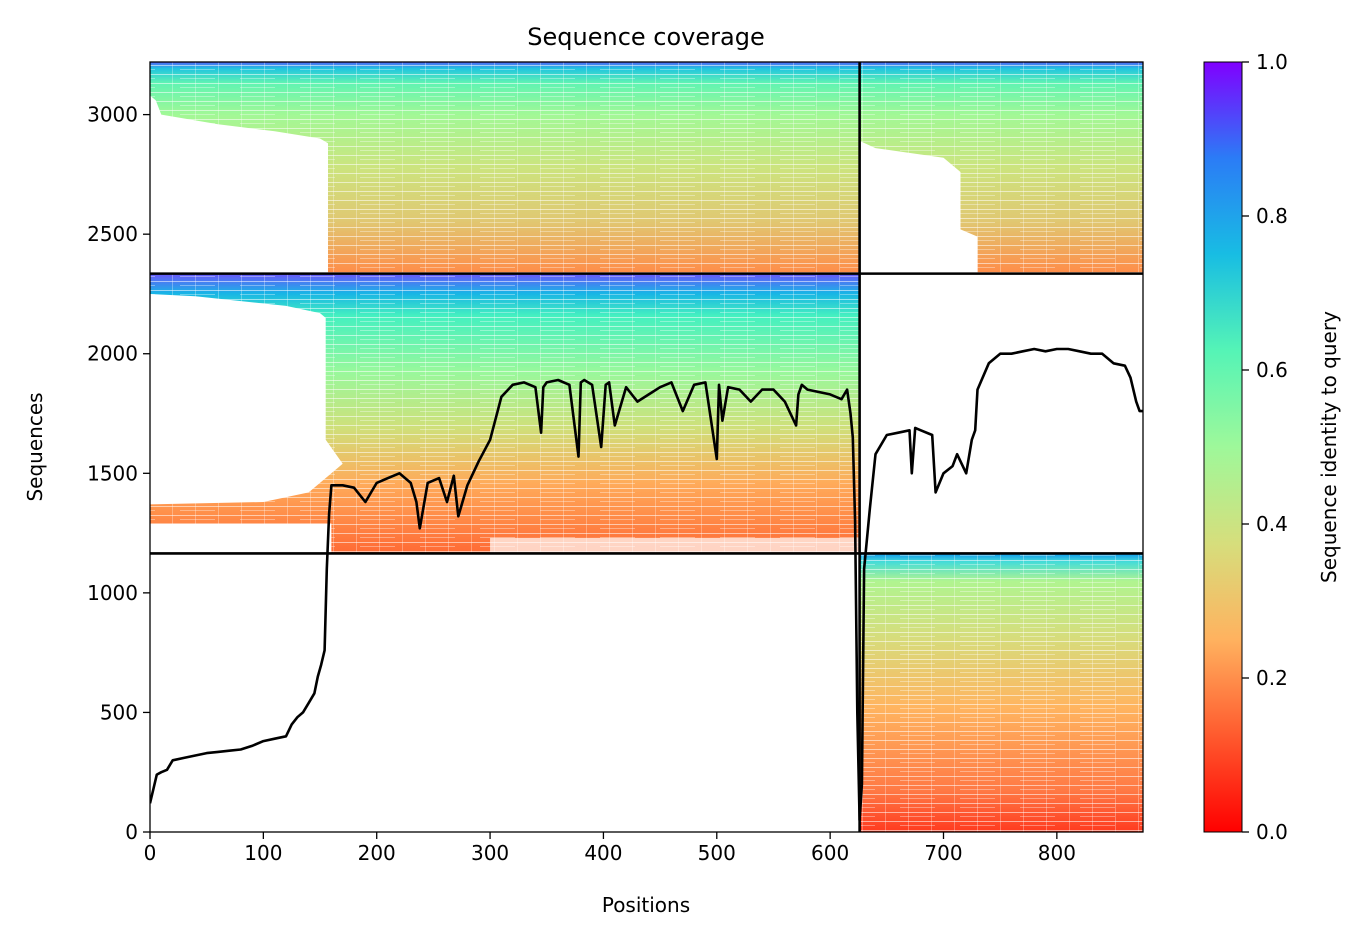  What do you see at coordinates (645, 37) in the screenshot?
I see `chart-title: Sequence coverage` at bounding box center [645, 37].